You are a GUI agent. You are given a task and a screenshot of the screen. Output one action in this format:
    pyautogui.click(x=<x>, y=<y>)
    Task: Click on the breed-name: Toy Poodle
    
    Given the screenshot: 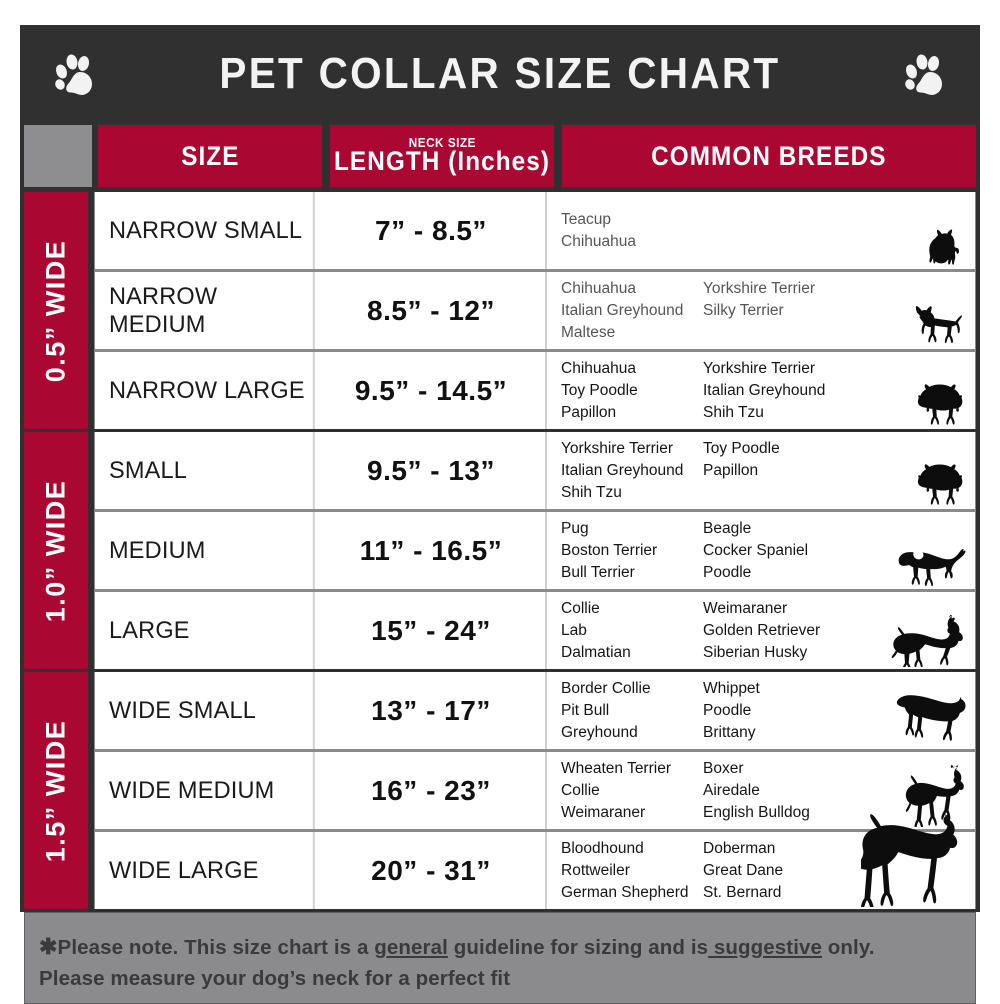 What is the action you would take?
    pyautogui.click(x=599, y=390)
    